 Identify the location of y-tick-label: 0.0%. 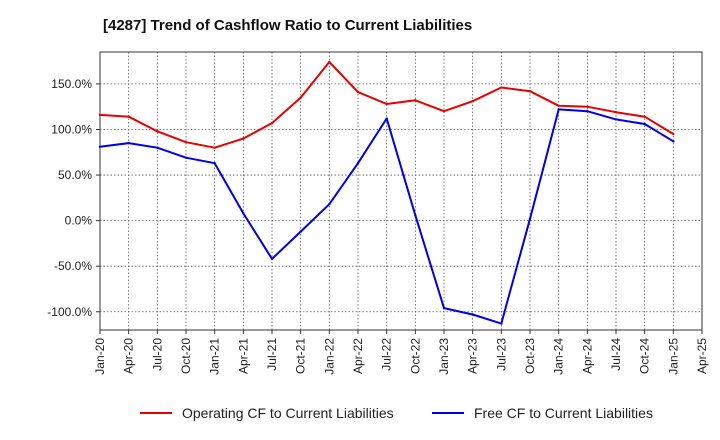
(79, 221).